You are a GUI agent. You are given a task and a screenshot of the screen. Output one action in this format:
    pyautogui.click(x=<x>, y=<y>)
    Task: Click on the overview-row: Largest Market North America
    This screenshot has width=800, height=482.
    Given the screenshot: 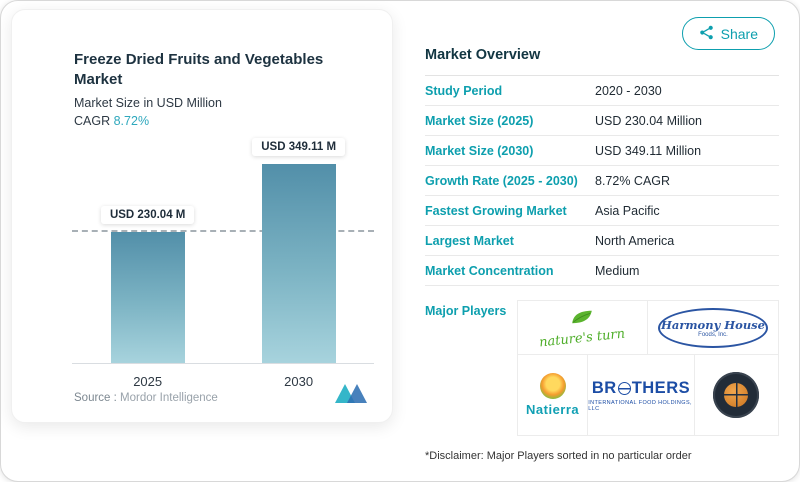 What is the action you would take?
    pyautogui.click(x=602, y=241)
    